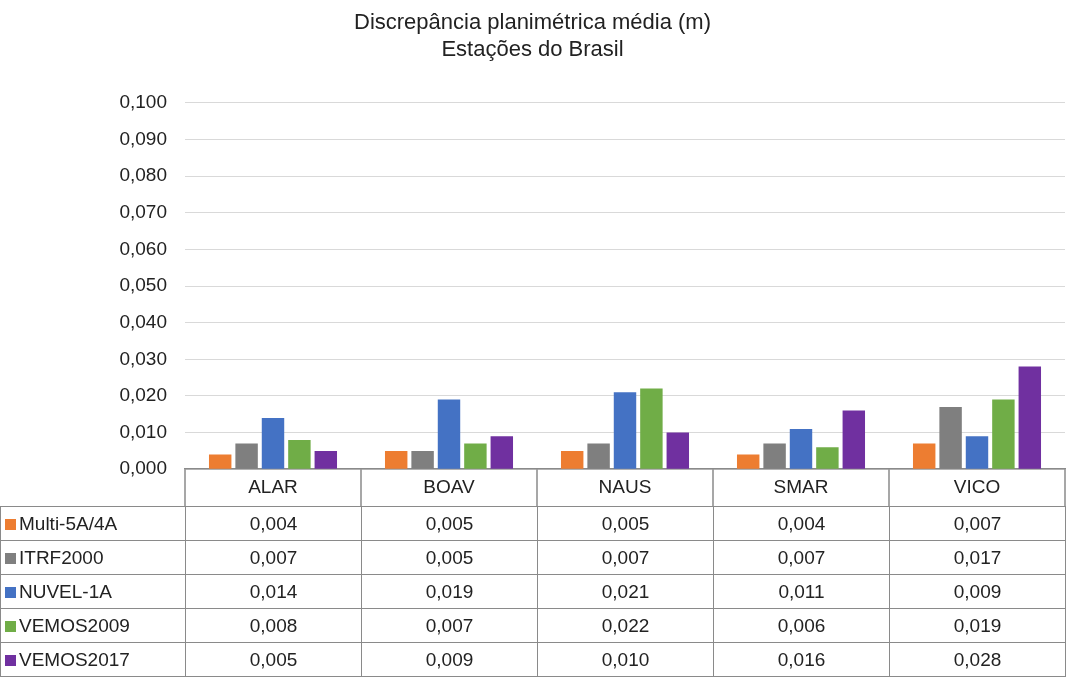  I want to click on chart-title: Discrepância planimétrica média (m), so click(532, 22).